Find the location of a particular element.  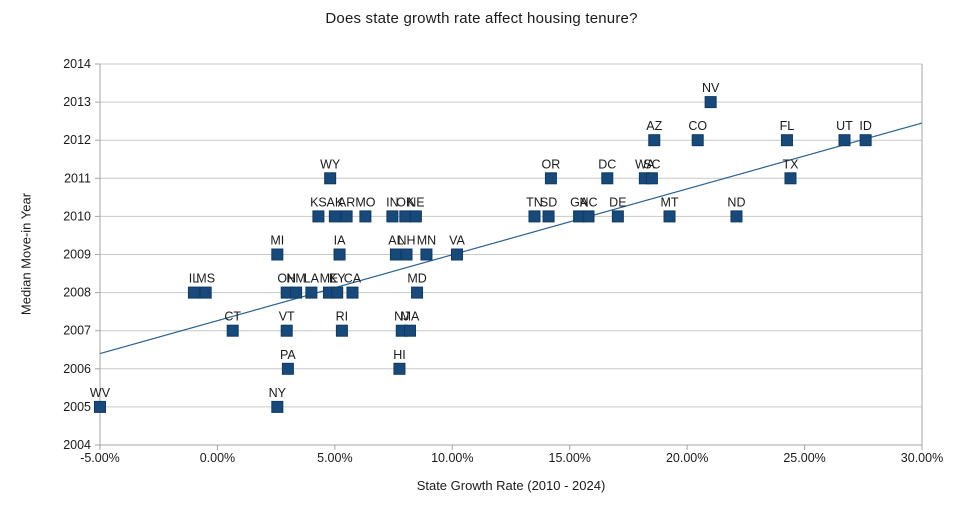

point-label-il: IL is located at coordinates (194, 279).